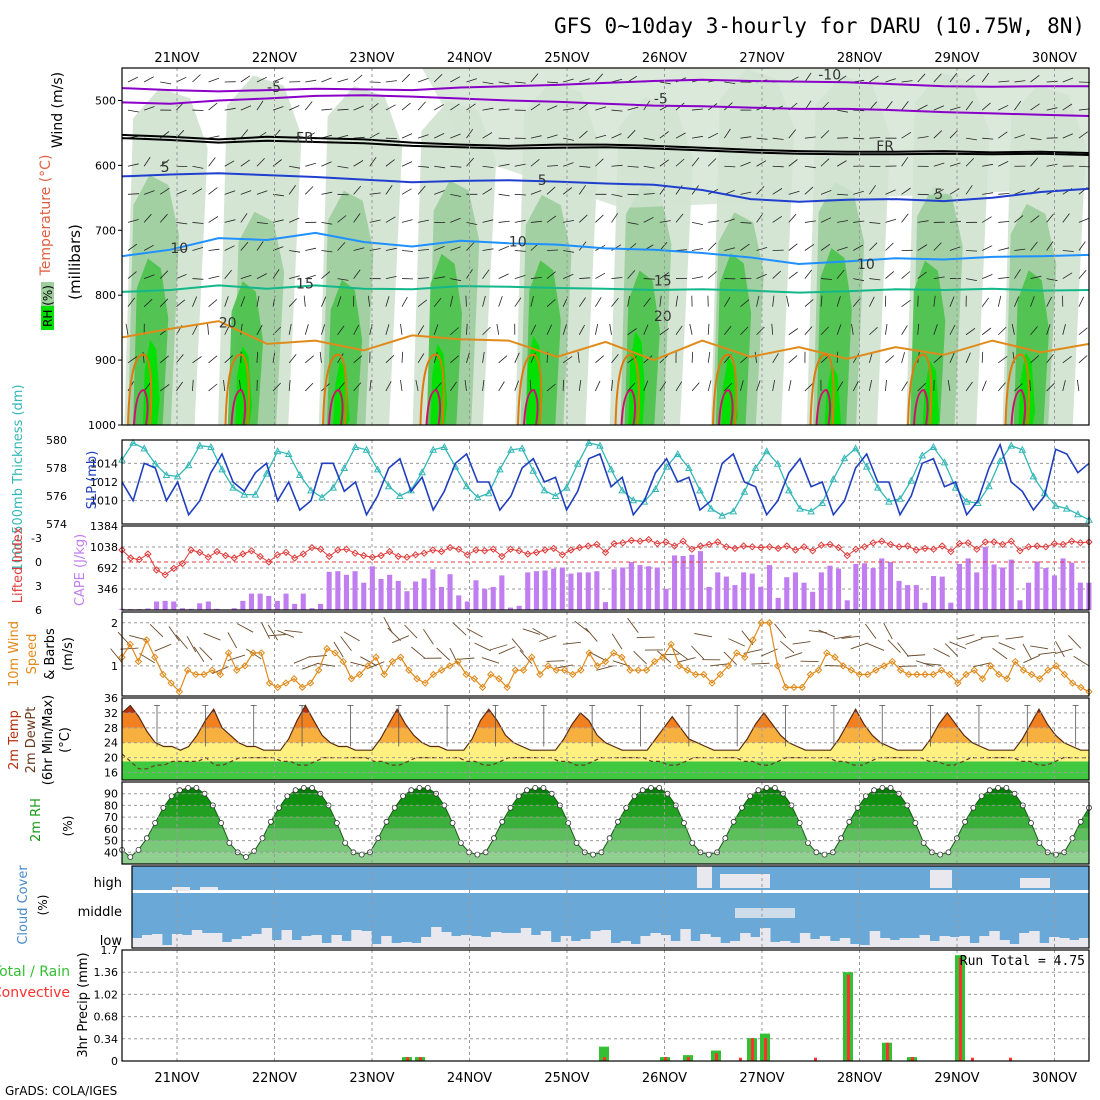 This screenshot has width=1100, height=1100. What do you see at coordinates (859, 1078) in the screenshot?
I see `date-label-bottom: 28NOV` at bounding box center [859, 1078].